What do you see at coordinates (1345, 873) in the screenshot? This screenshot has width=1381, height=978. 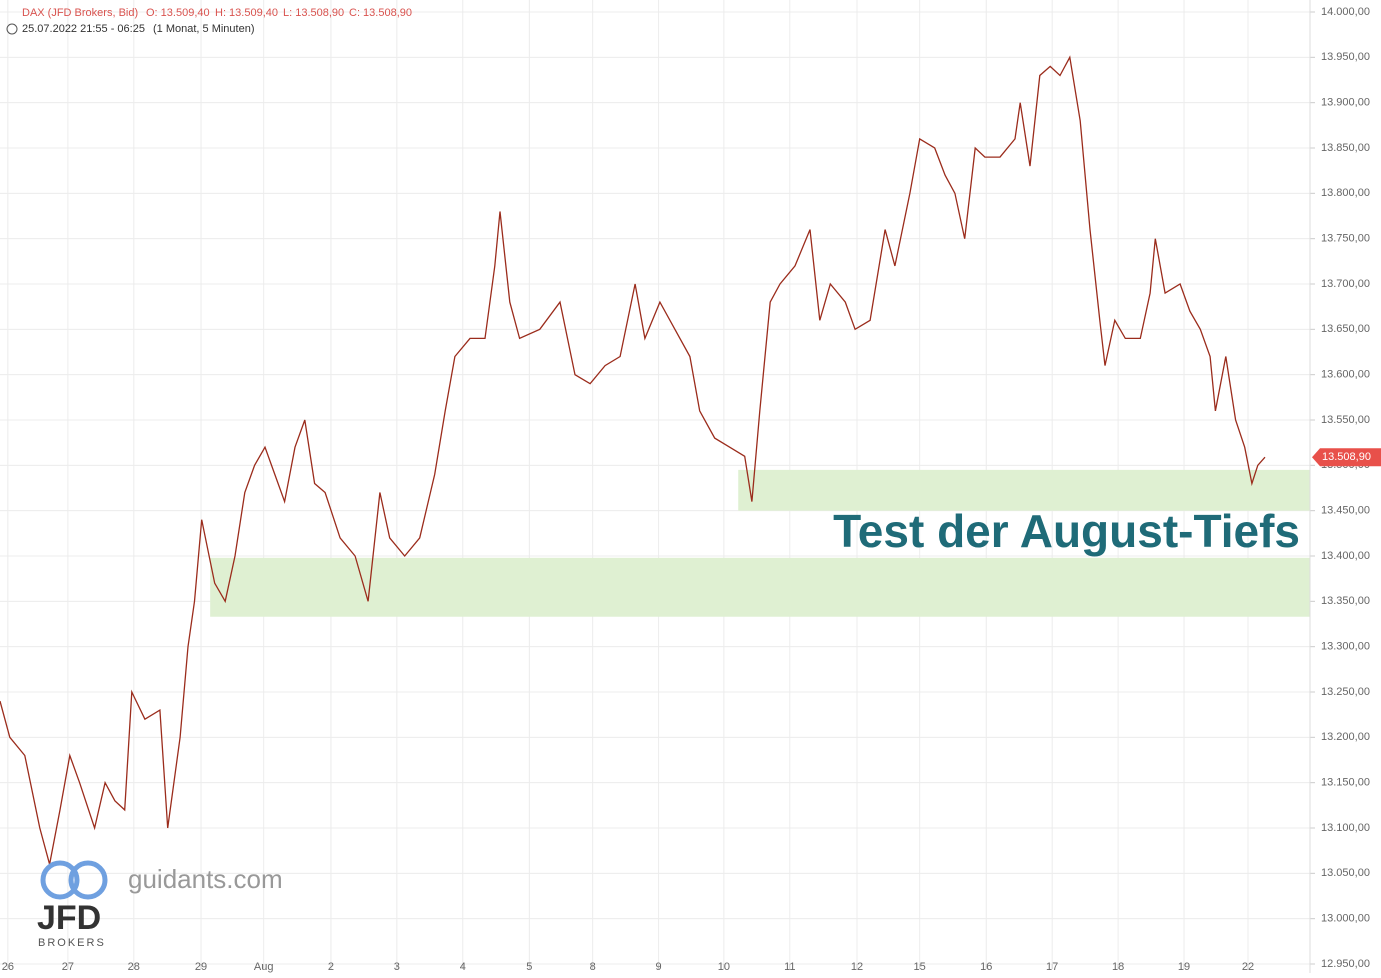 I see `y-tick-label: 13.050,00` at bounding box center [1345, 873].